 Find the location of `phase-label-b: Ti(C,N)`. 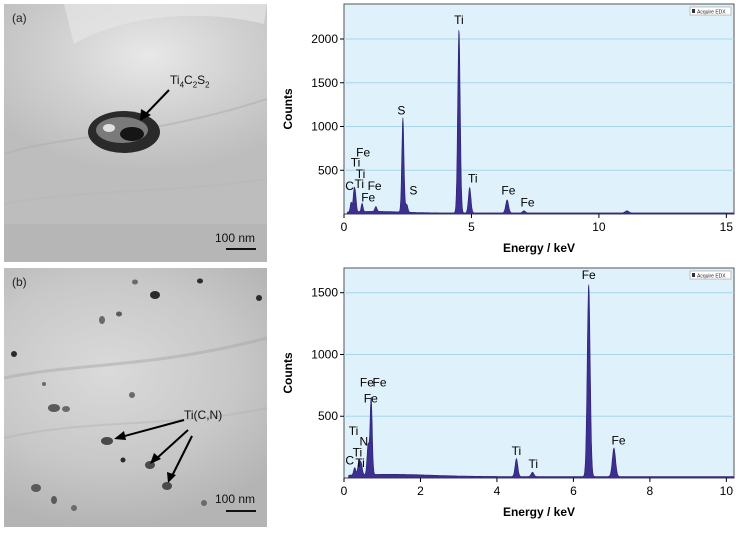

phase-label-b: Ti(C,N) is located at coordinates (203, 415).